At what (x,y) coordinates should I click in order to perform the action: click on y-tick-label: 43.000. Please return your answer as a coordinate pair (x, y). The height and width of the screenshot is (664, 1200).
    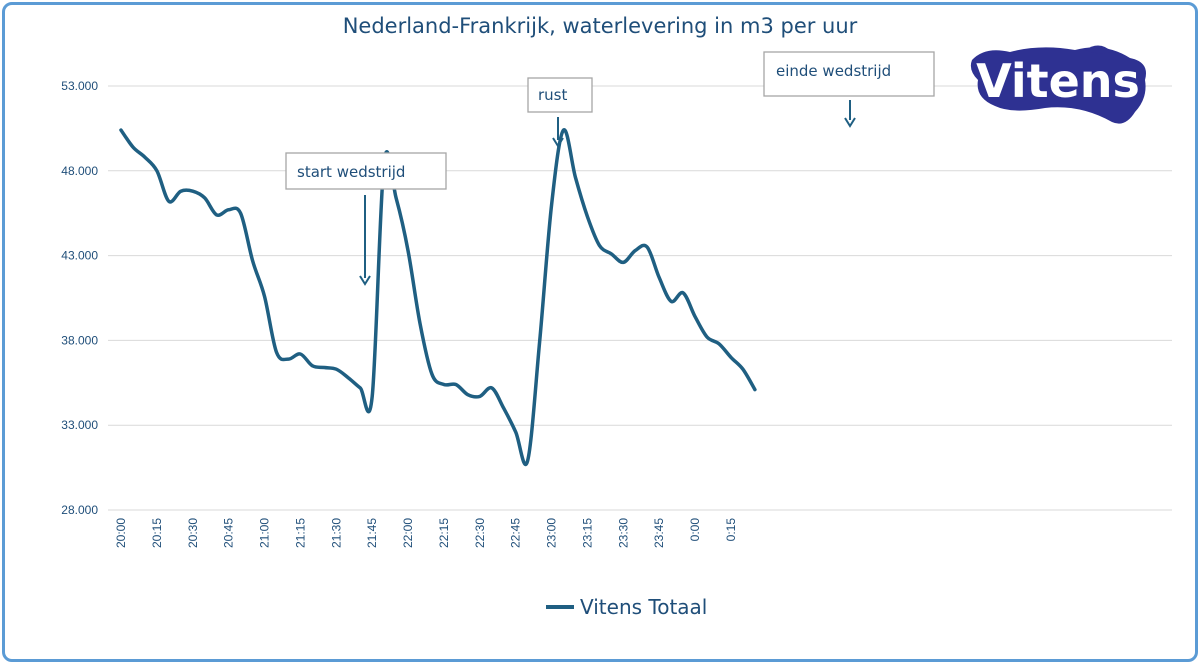
    Looking at the image, I should click on (79, 256).